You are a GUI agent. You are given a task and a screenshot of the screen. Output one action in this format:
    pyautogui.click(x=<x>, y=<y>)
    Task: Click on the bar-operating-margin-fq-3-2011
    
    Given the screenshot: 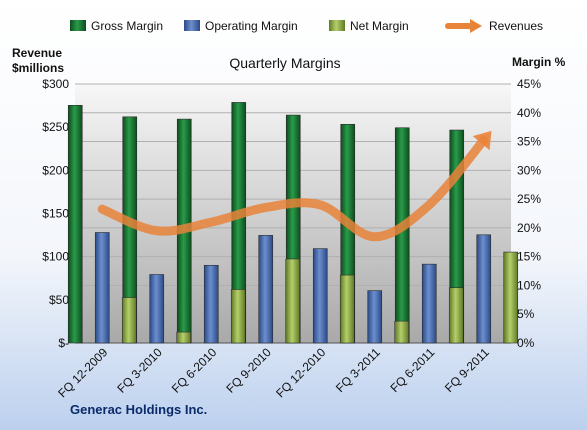 What is the action you would take?
    pyautogui.click(x=375, y=317)
    